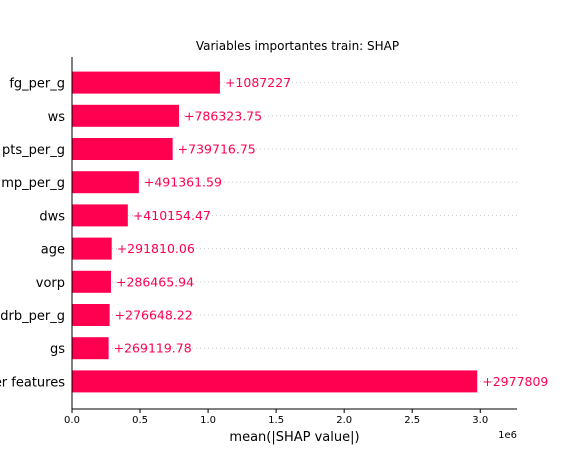 This screenshot has height=468, width=576. I want to click on category-label: mp_per_g, so click(33, 183).